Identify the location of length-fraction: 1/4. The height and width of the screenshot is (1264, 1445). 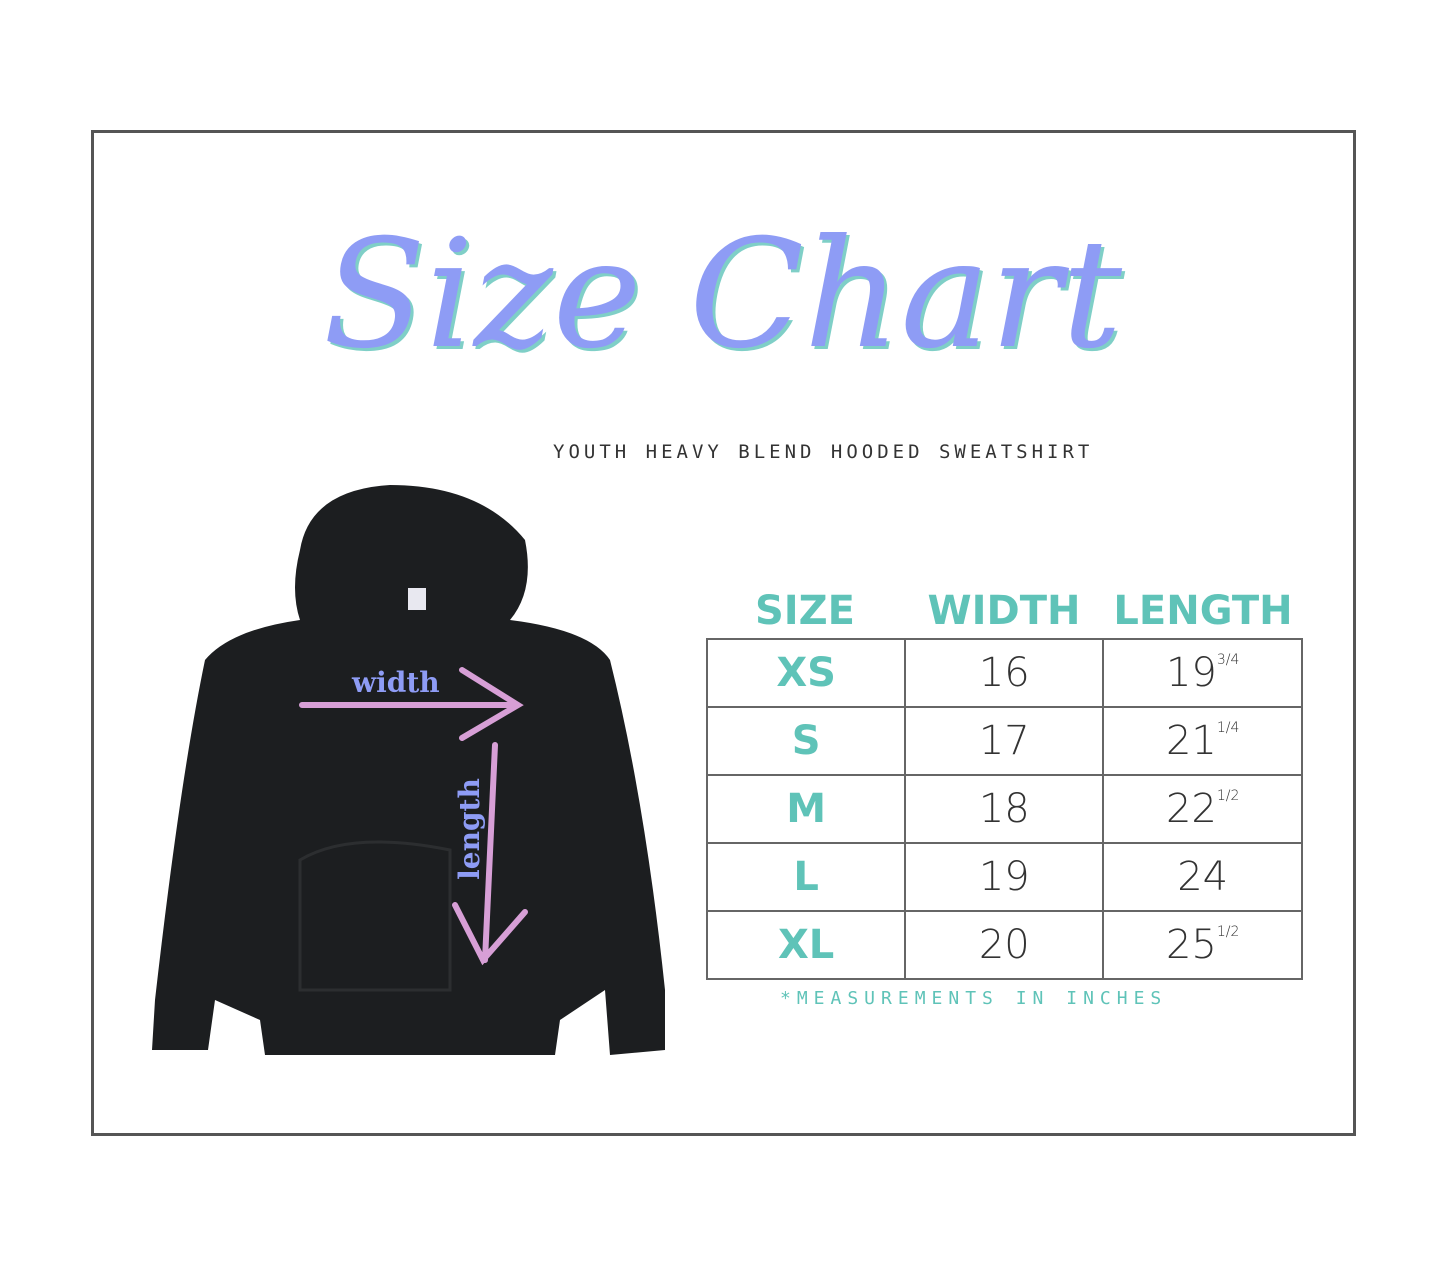
(1228, 728).